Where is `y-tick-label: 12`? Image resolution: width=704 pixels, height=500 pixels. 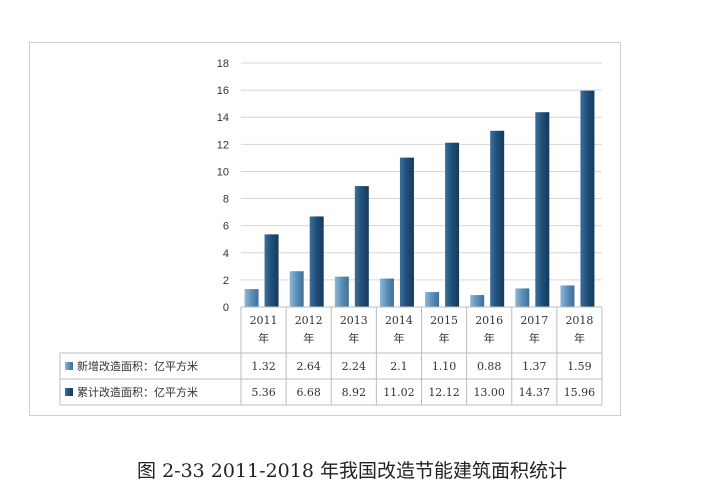
y-tick-label: 12 is located at coordinates (223, 145).